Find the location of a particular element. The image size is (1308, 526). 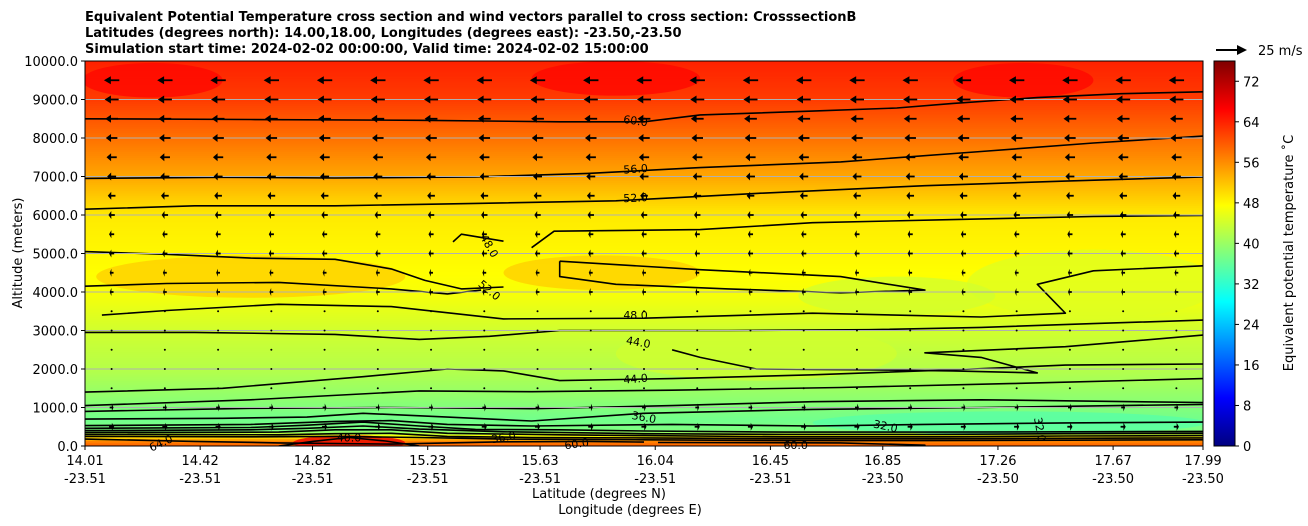

contour-label: 60.0 is located at coordinates (577, 444).